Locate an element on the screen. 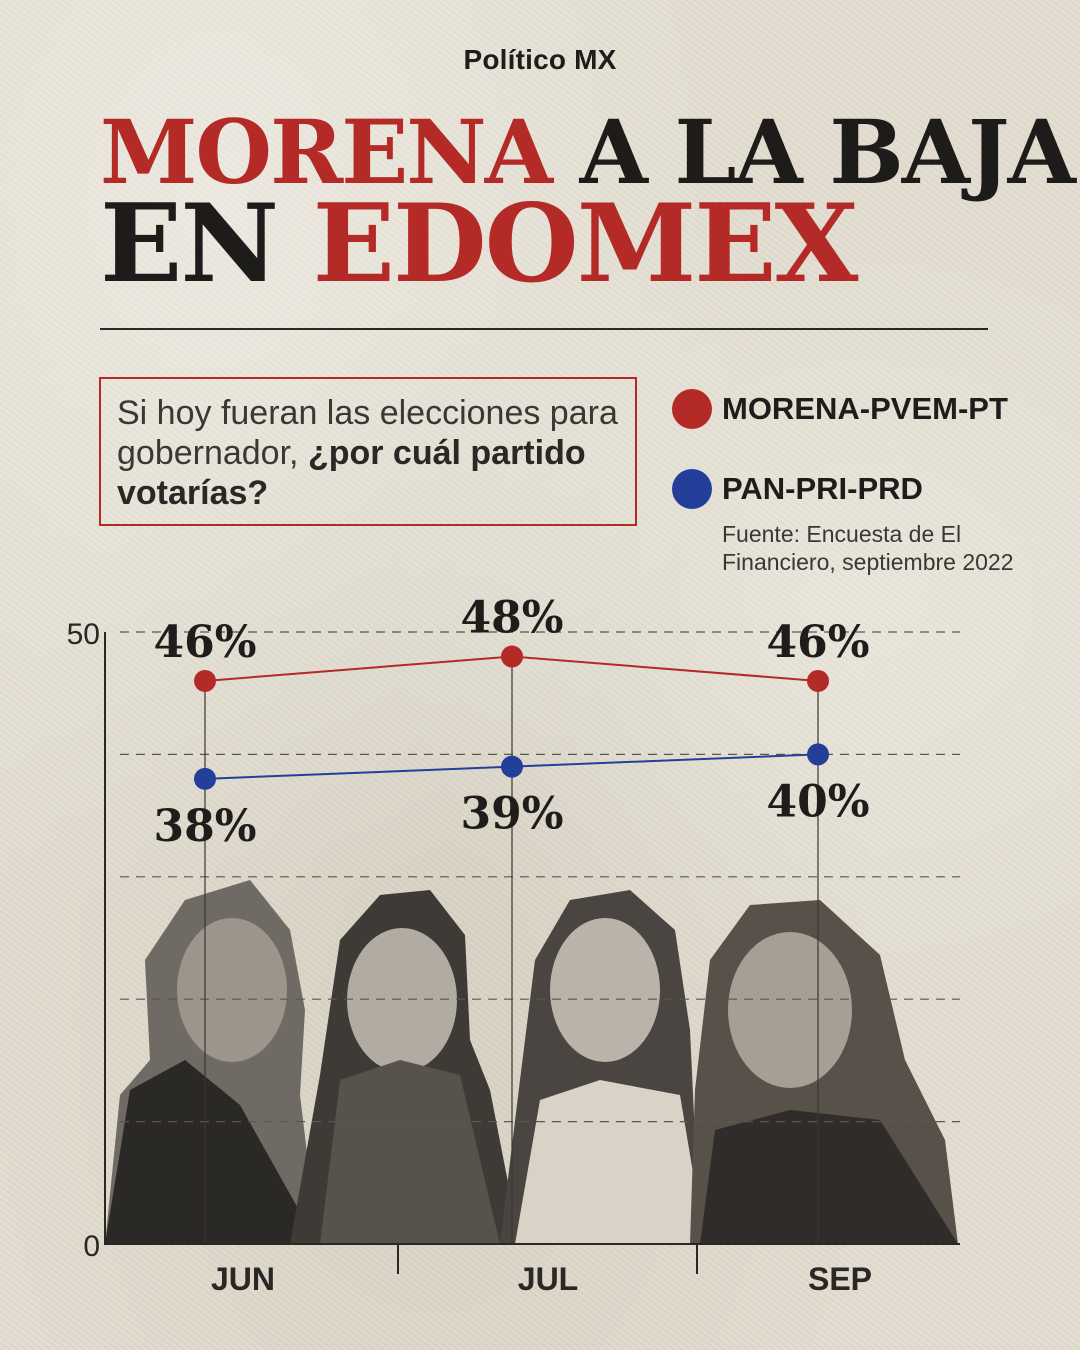  data-label-morena-sep: 46% is located at coordinates (817, 642).